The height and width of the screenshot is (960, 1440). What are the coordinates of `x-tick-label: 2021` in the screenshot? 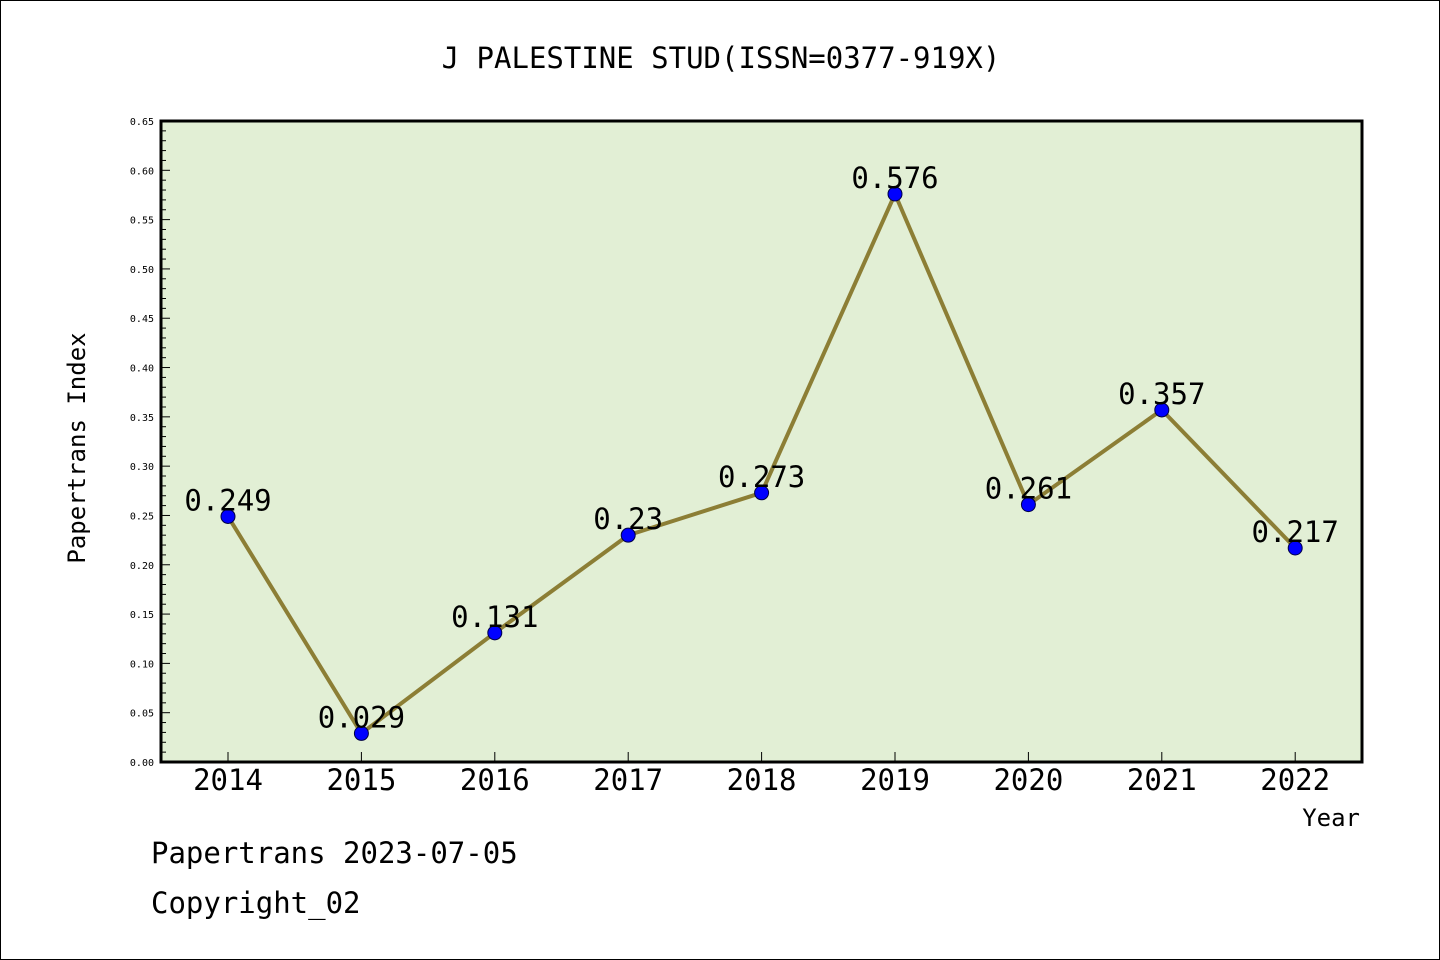 It's located at (1162, 780).